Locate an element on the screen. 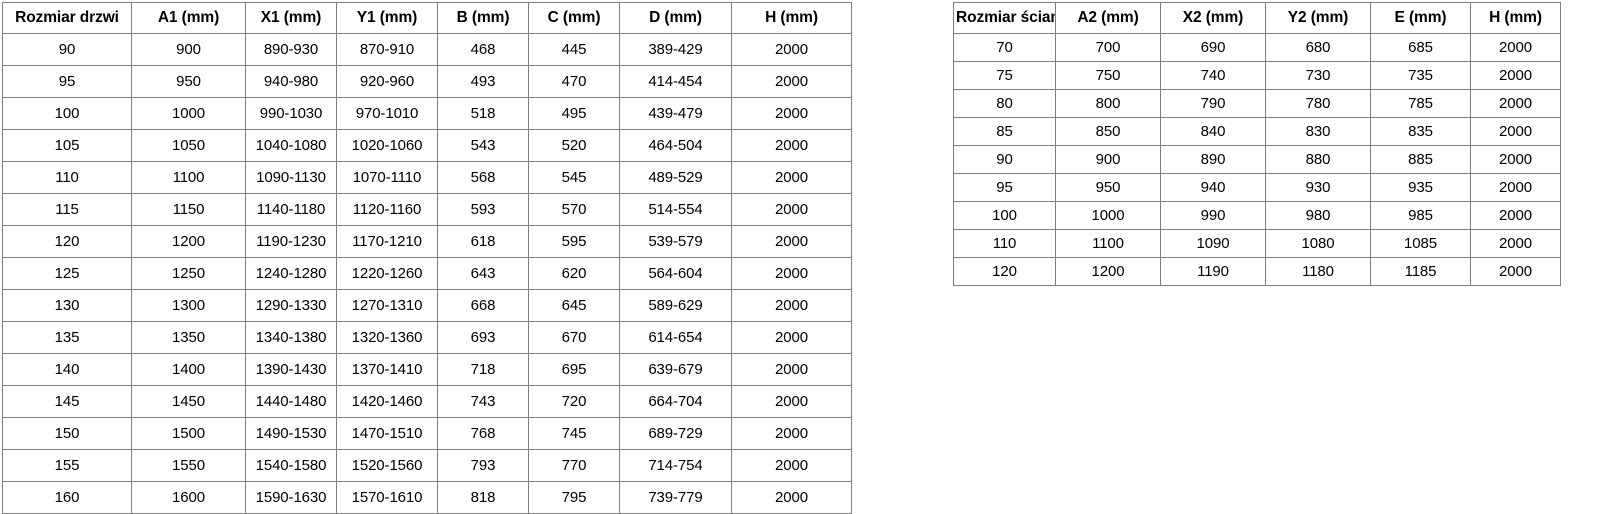 Image resolution: width=1600 pixels, height=514 pixels. doors-table-cell: 1450 is located at coordinates (188, 401).